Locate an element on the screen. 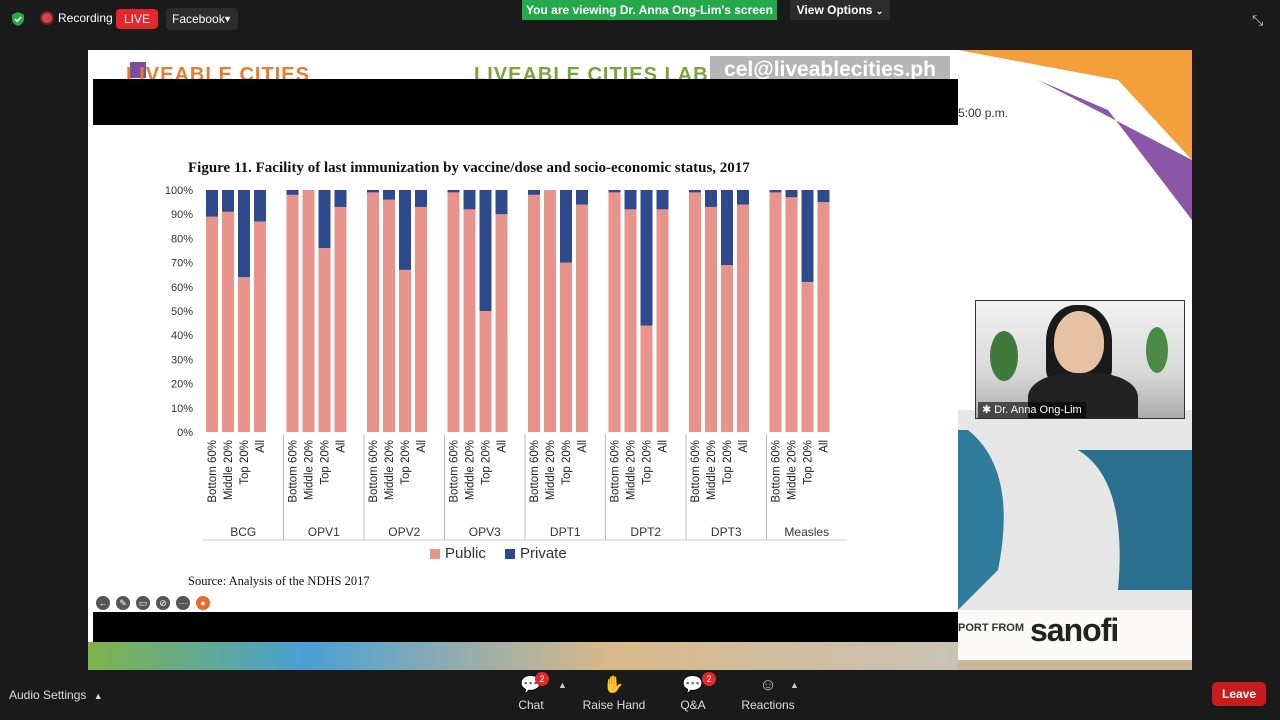 This screenshot has height=720, width=1280. y-tick-label: 0% is located at coordinates (185, 433).